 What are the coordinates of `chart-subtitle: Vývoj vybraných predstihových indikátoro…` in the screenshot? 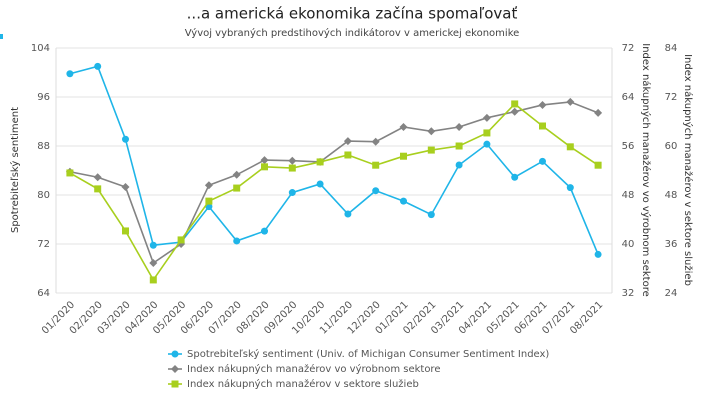 It's located at (352, 33).